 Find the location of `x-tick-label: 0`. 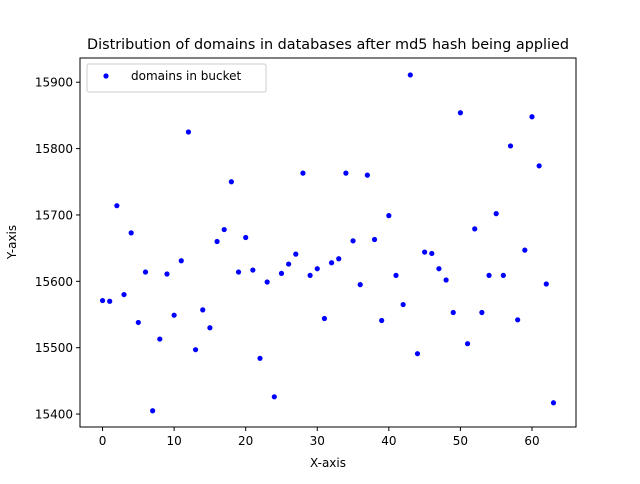

x-tick-label: 0 is located at coordinates (103, 441).